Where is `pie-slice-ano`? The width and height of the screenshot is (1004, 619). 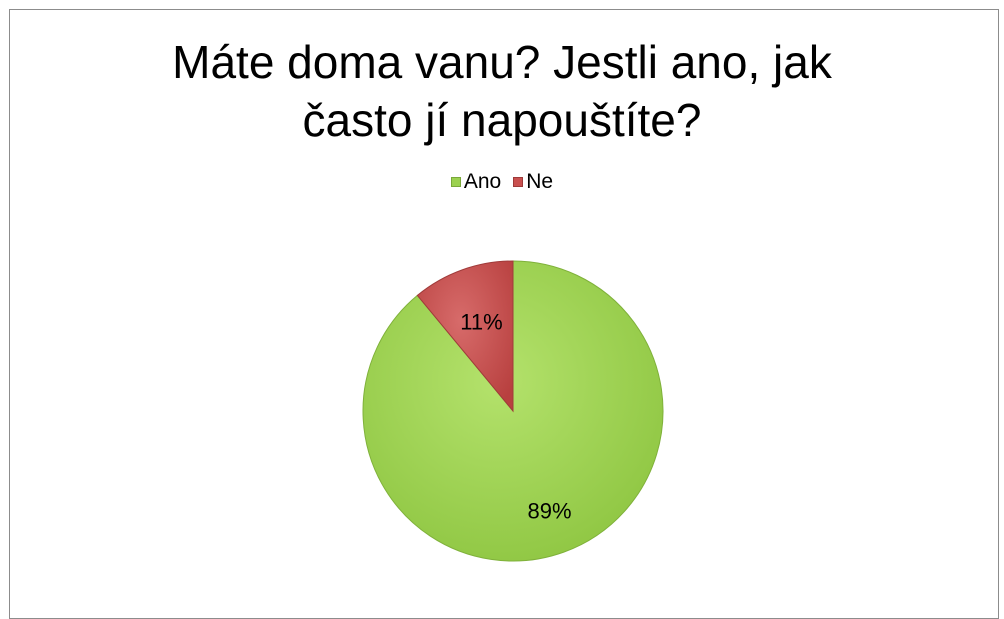
pie-slice-ano is located at coordinates (513, 411).